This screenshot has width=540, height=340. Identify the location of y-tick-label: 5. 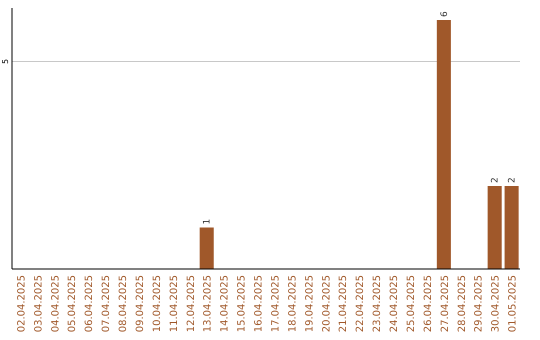
(5, 61).